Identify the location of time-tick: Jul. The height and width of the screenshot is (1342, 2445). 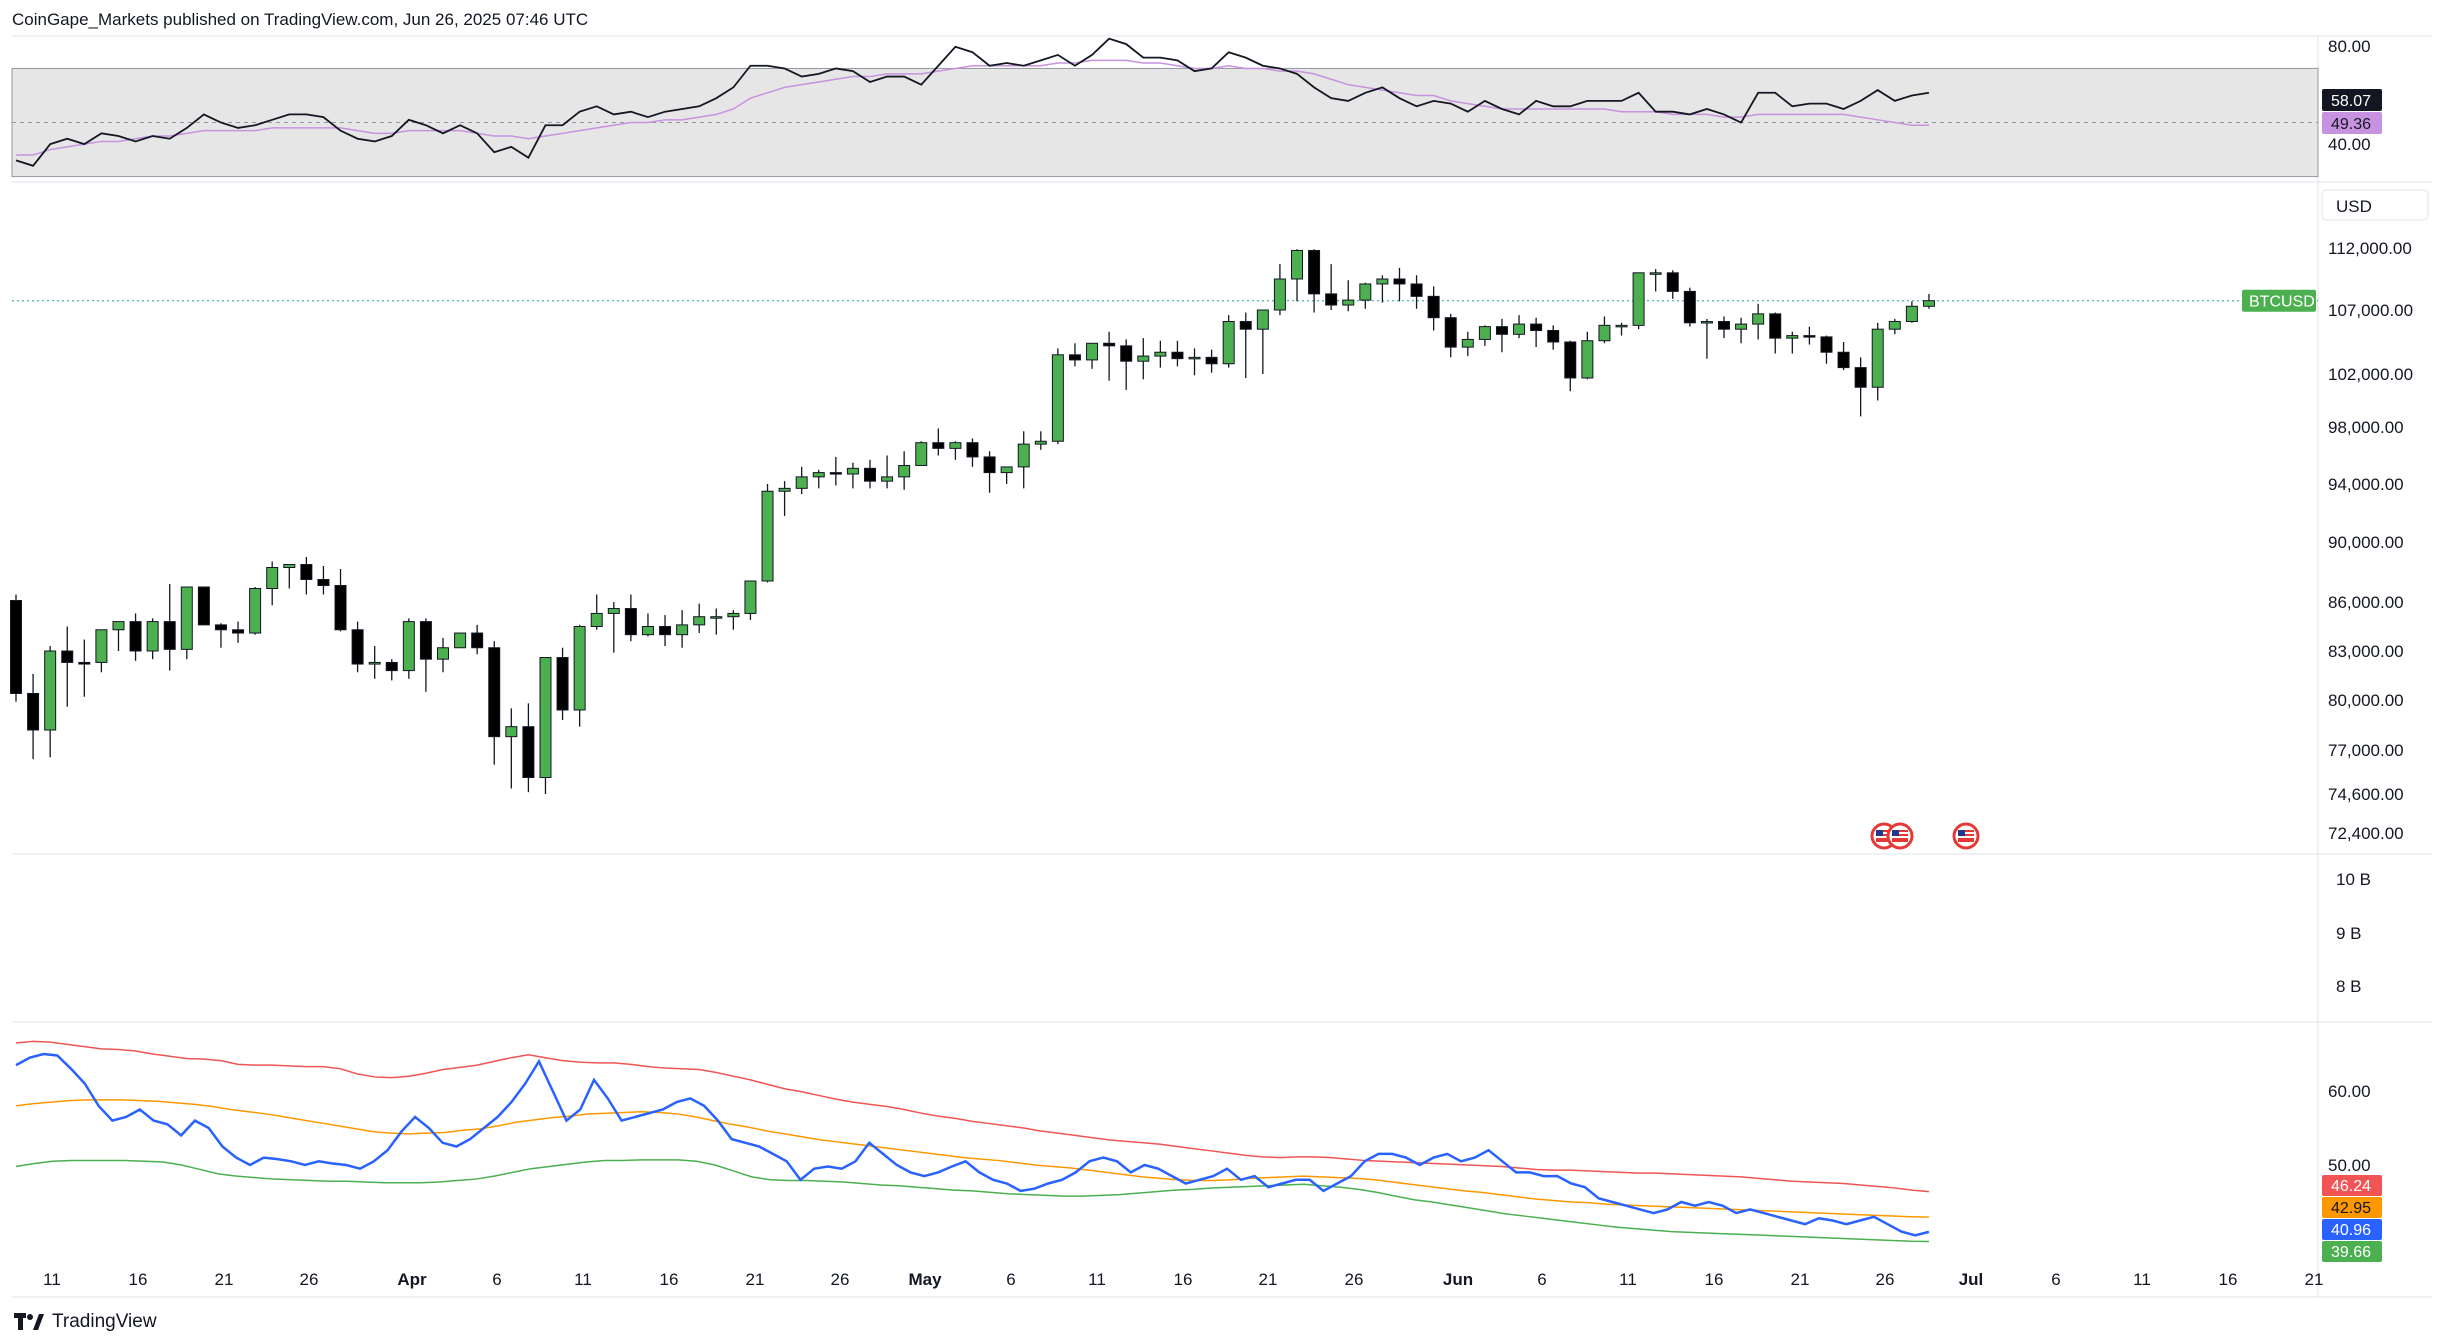
(1971, 1279).